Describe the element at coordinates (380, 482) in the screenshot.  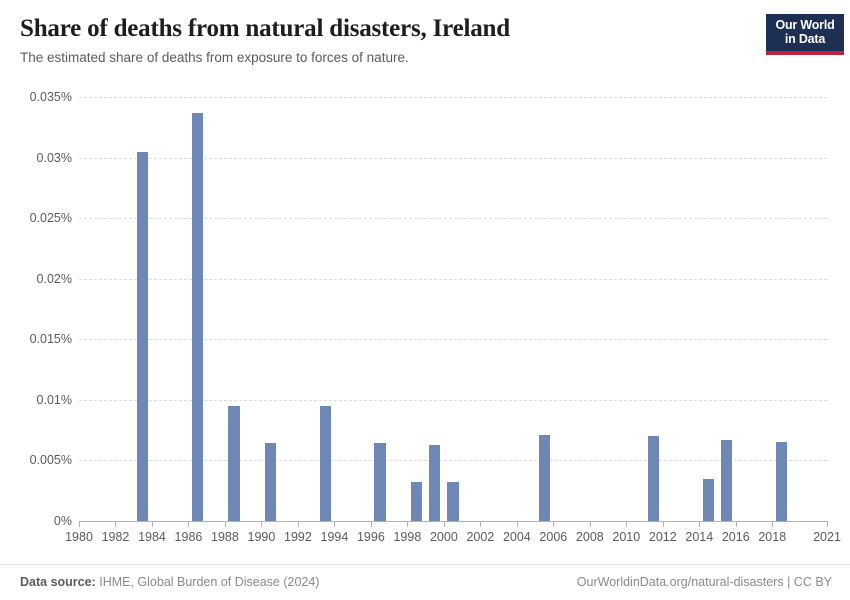
I see `bar-1996` at that location.